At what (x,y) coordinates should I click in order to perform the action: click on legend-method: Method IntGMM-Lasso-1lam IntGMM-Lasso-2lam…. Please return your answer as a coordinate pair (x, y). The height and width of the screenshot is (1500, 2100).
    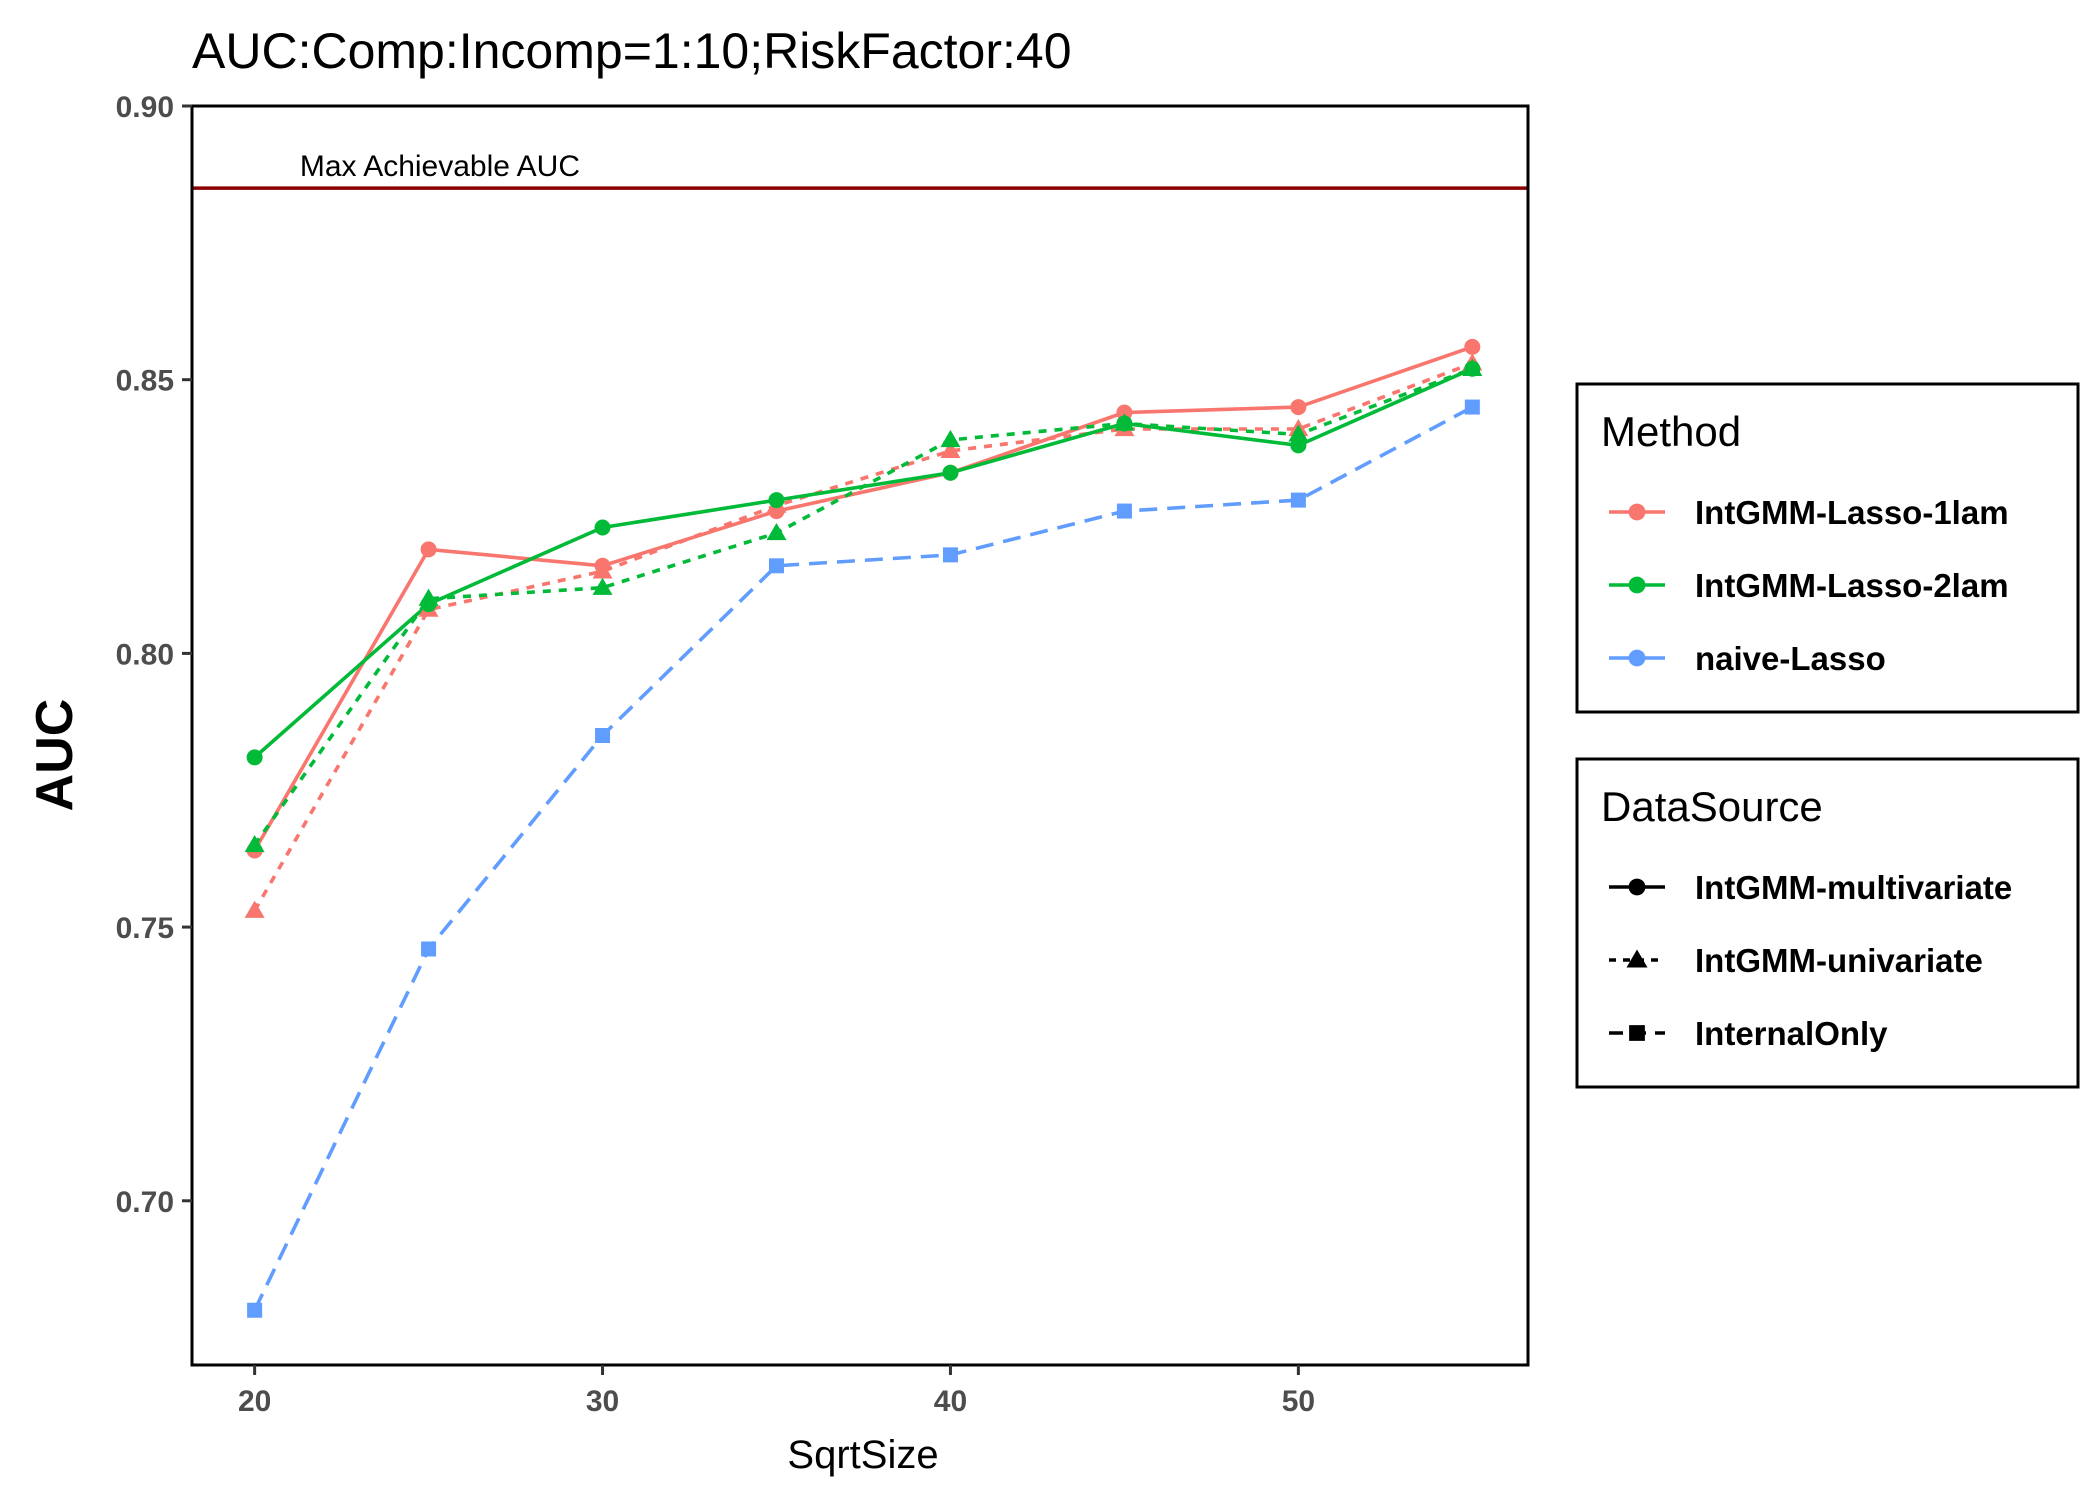
    Looking at the image, I should click on (1827, 548).